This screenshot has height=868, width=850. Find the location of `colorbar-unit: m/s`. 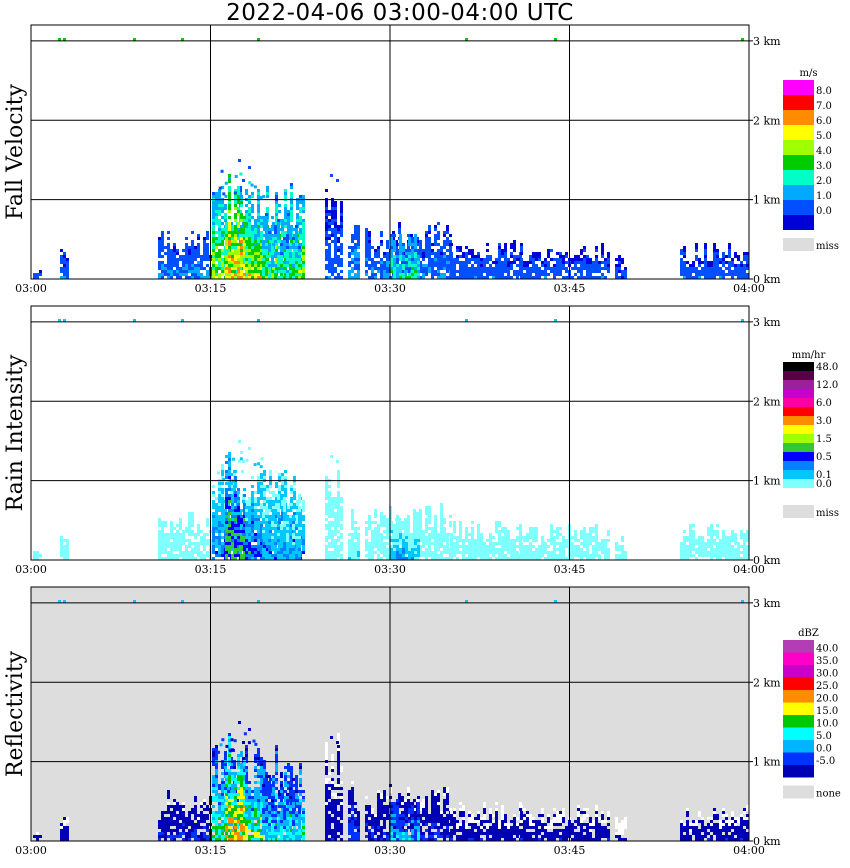

colorbar-unit: m/s is located at coordinates (809, 73).